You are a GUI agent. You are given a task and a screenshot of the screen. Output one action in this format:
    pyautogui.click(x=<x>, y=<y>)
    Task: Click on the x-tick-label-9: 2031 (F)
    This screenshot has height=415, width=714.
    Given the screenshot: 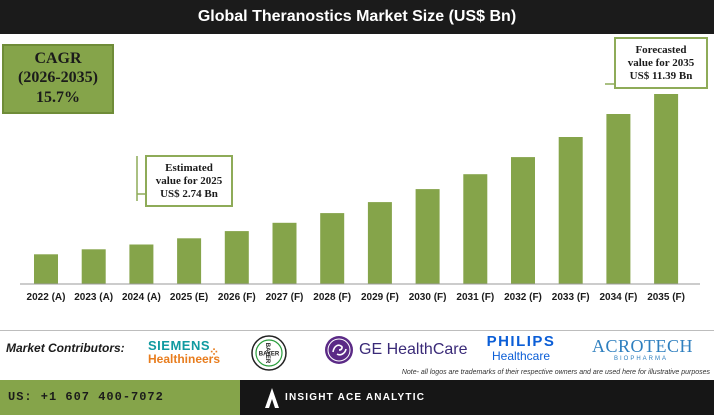 What is the action you would take?
    pyautogui.click(x=475, y=297)
    